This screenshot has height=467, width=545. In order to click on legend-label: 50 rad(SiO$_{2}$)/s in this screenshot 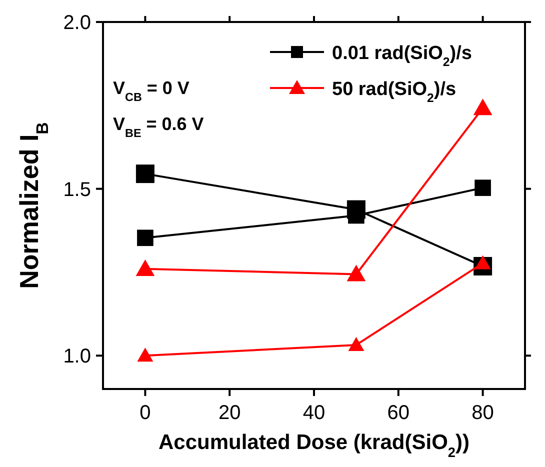, I will do `click(394, 92)`.